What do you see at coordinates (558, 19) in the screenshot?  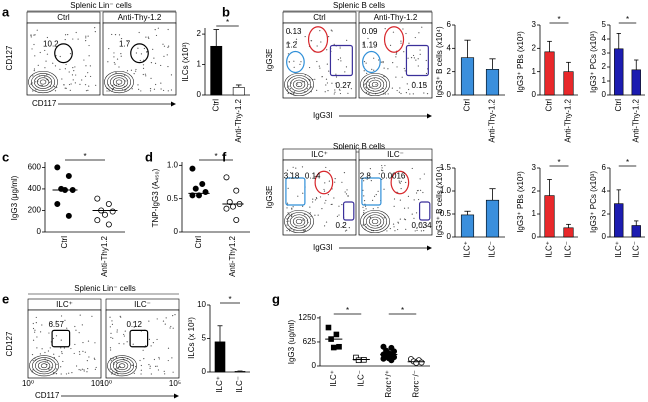 I see `significance-label: *` at bounding box center [558, 19].